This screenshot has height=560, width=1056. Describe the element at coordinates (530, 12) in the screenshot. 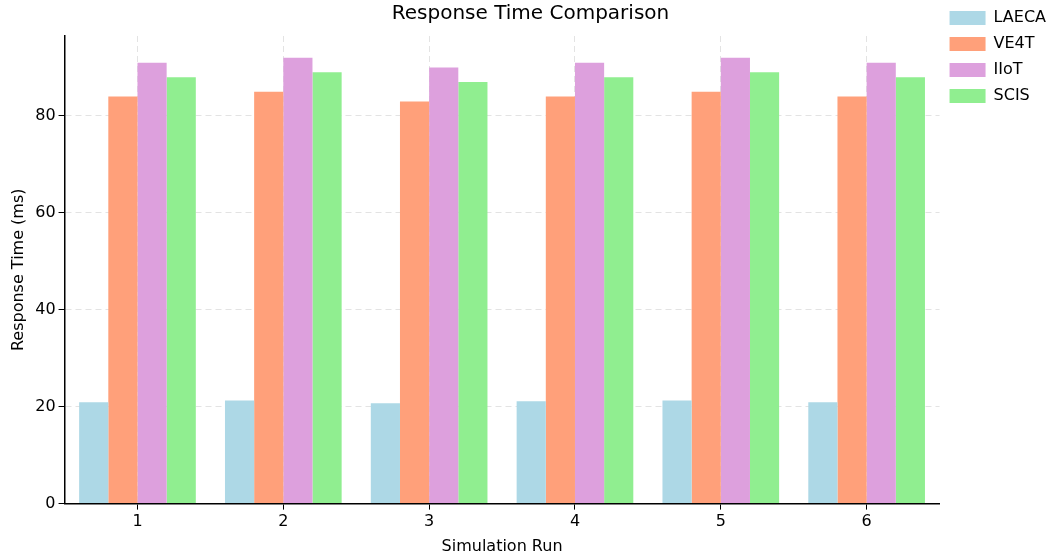

I see `chart-title: Response Time Comparison` at that location.